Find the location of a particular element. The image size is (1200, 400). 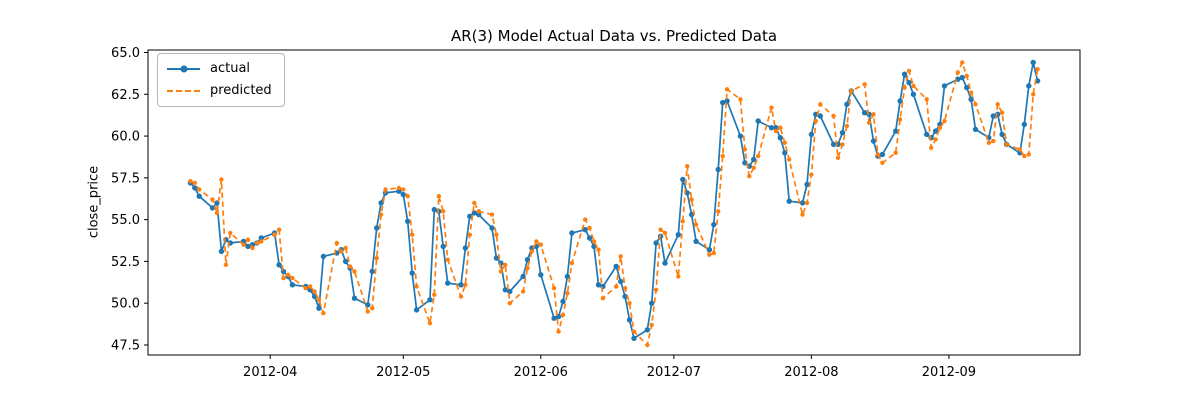

legend-label-actual: actual is located at coordinates (230, 68).